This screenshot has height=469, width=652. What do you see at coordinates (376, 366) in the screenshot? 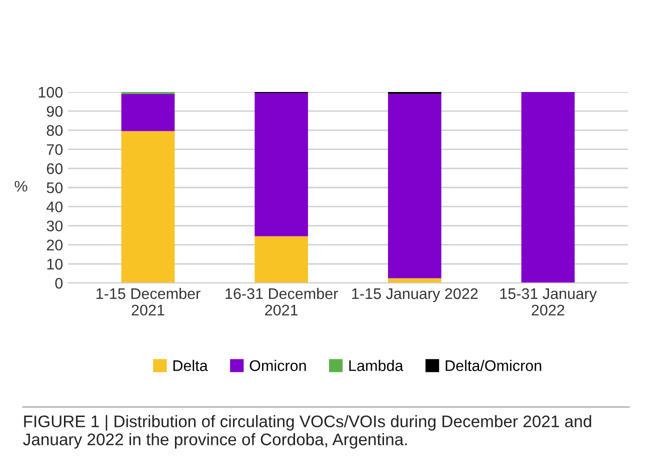
I see `legend-label: Lambda` at bounding box center [376, 366].